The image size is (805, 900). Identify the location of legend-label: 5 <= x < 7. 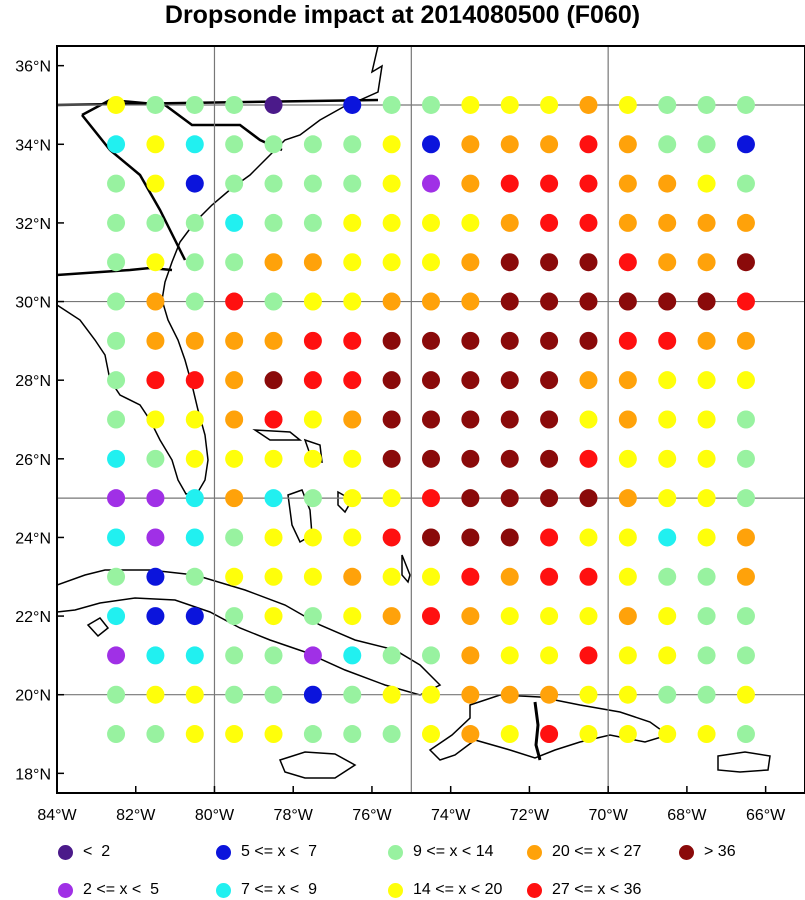
(279, 851).